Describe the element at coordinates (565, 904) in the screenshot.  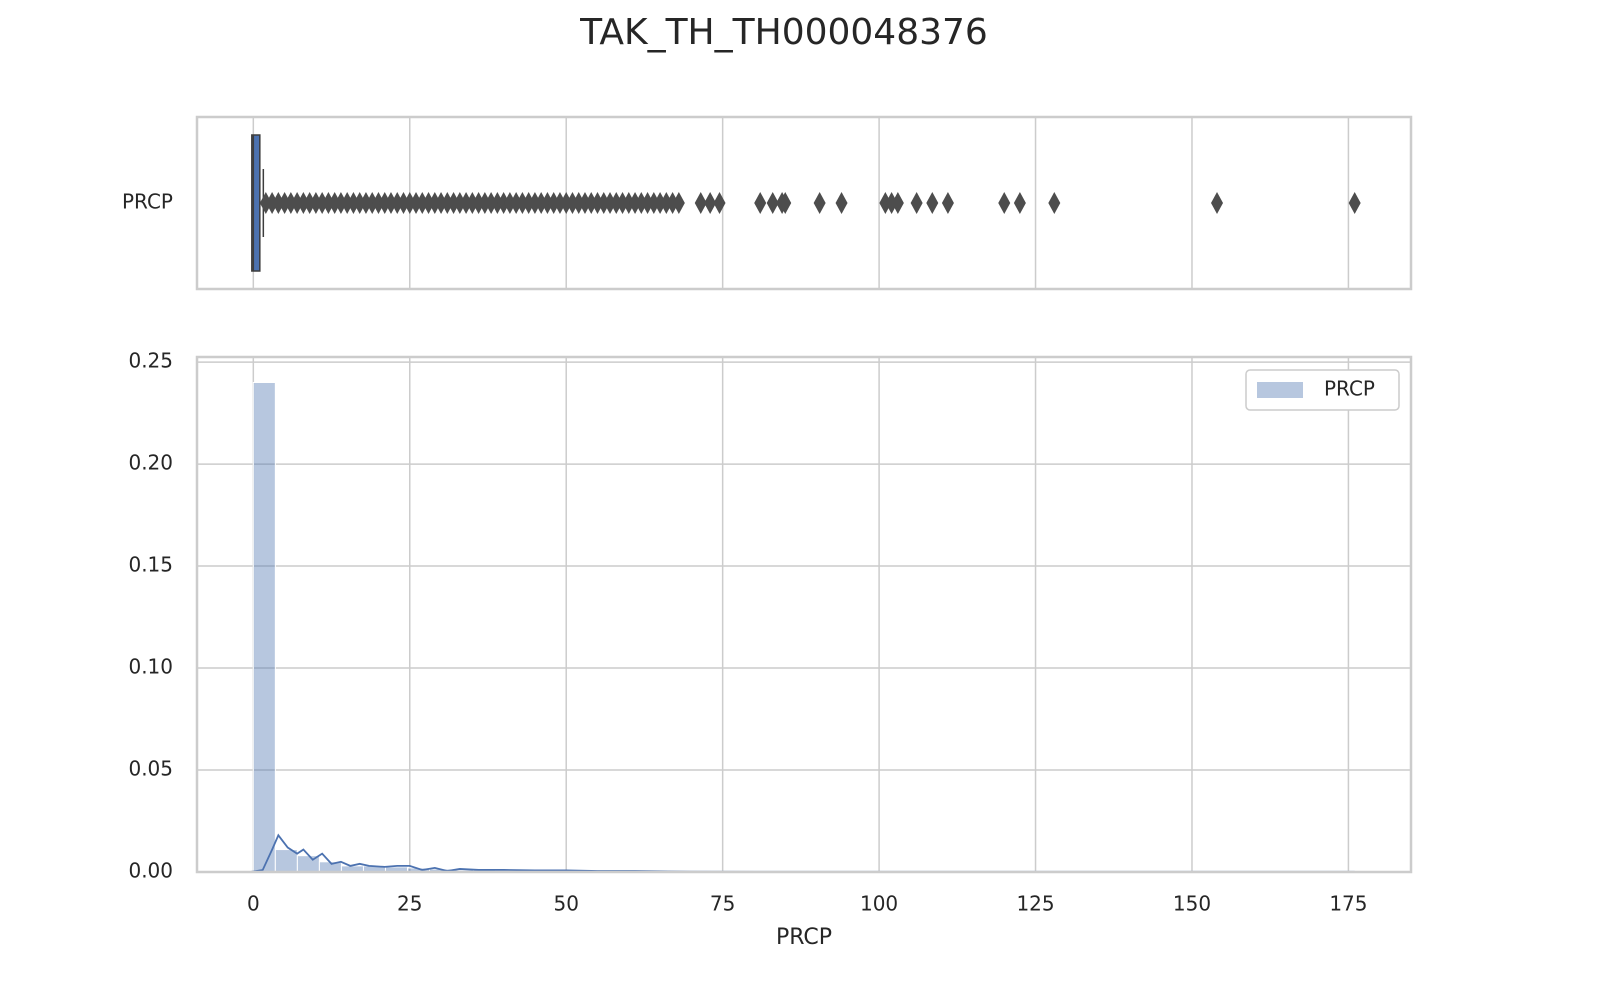
I see `x-tick-label: 50` at that location.